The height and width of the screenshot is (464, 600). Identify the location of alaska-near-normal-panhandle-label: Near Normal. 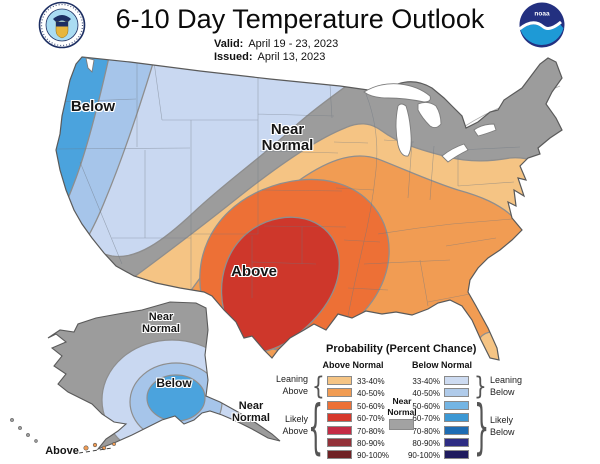
(251, 412).